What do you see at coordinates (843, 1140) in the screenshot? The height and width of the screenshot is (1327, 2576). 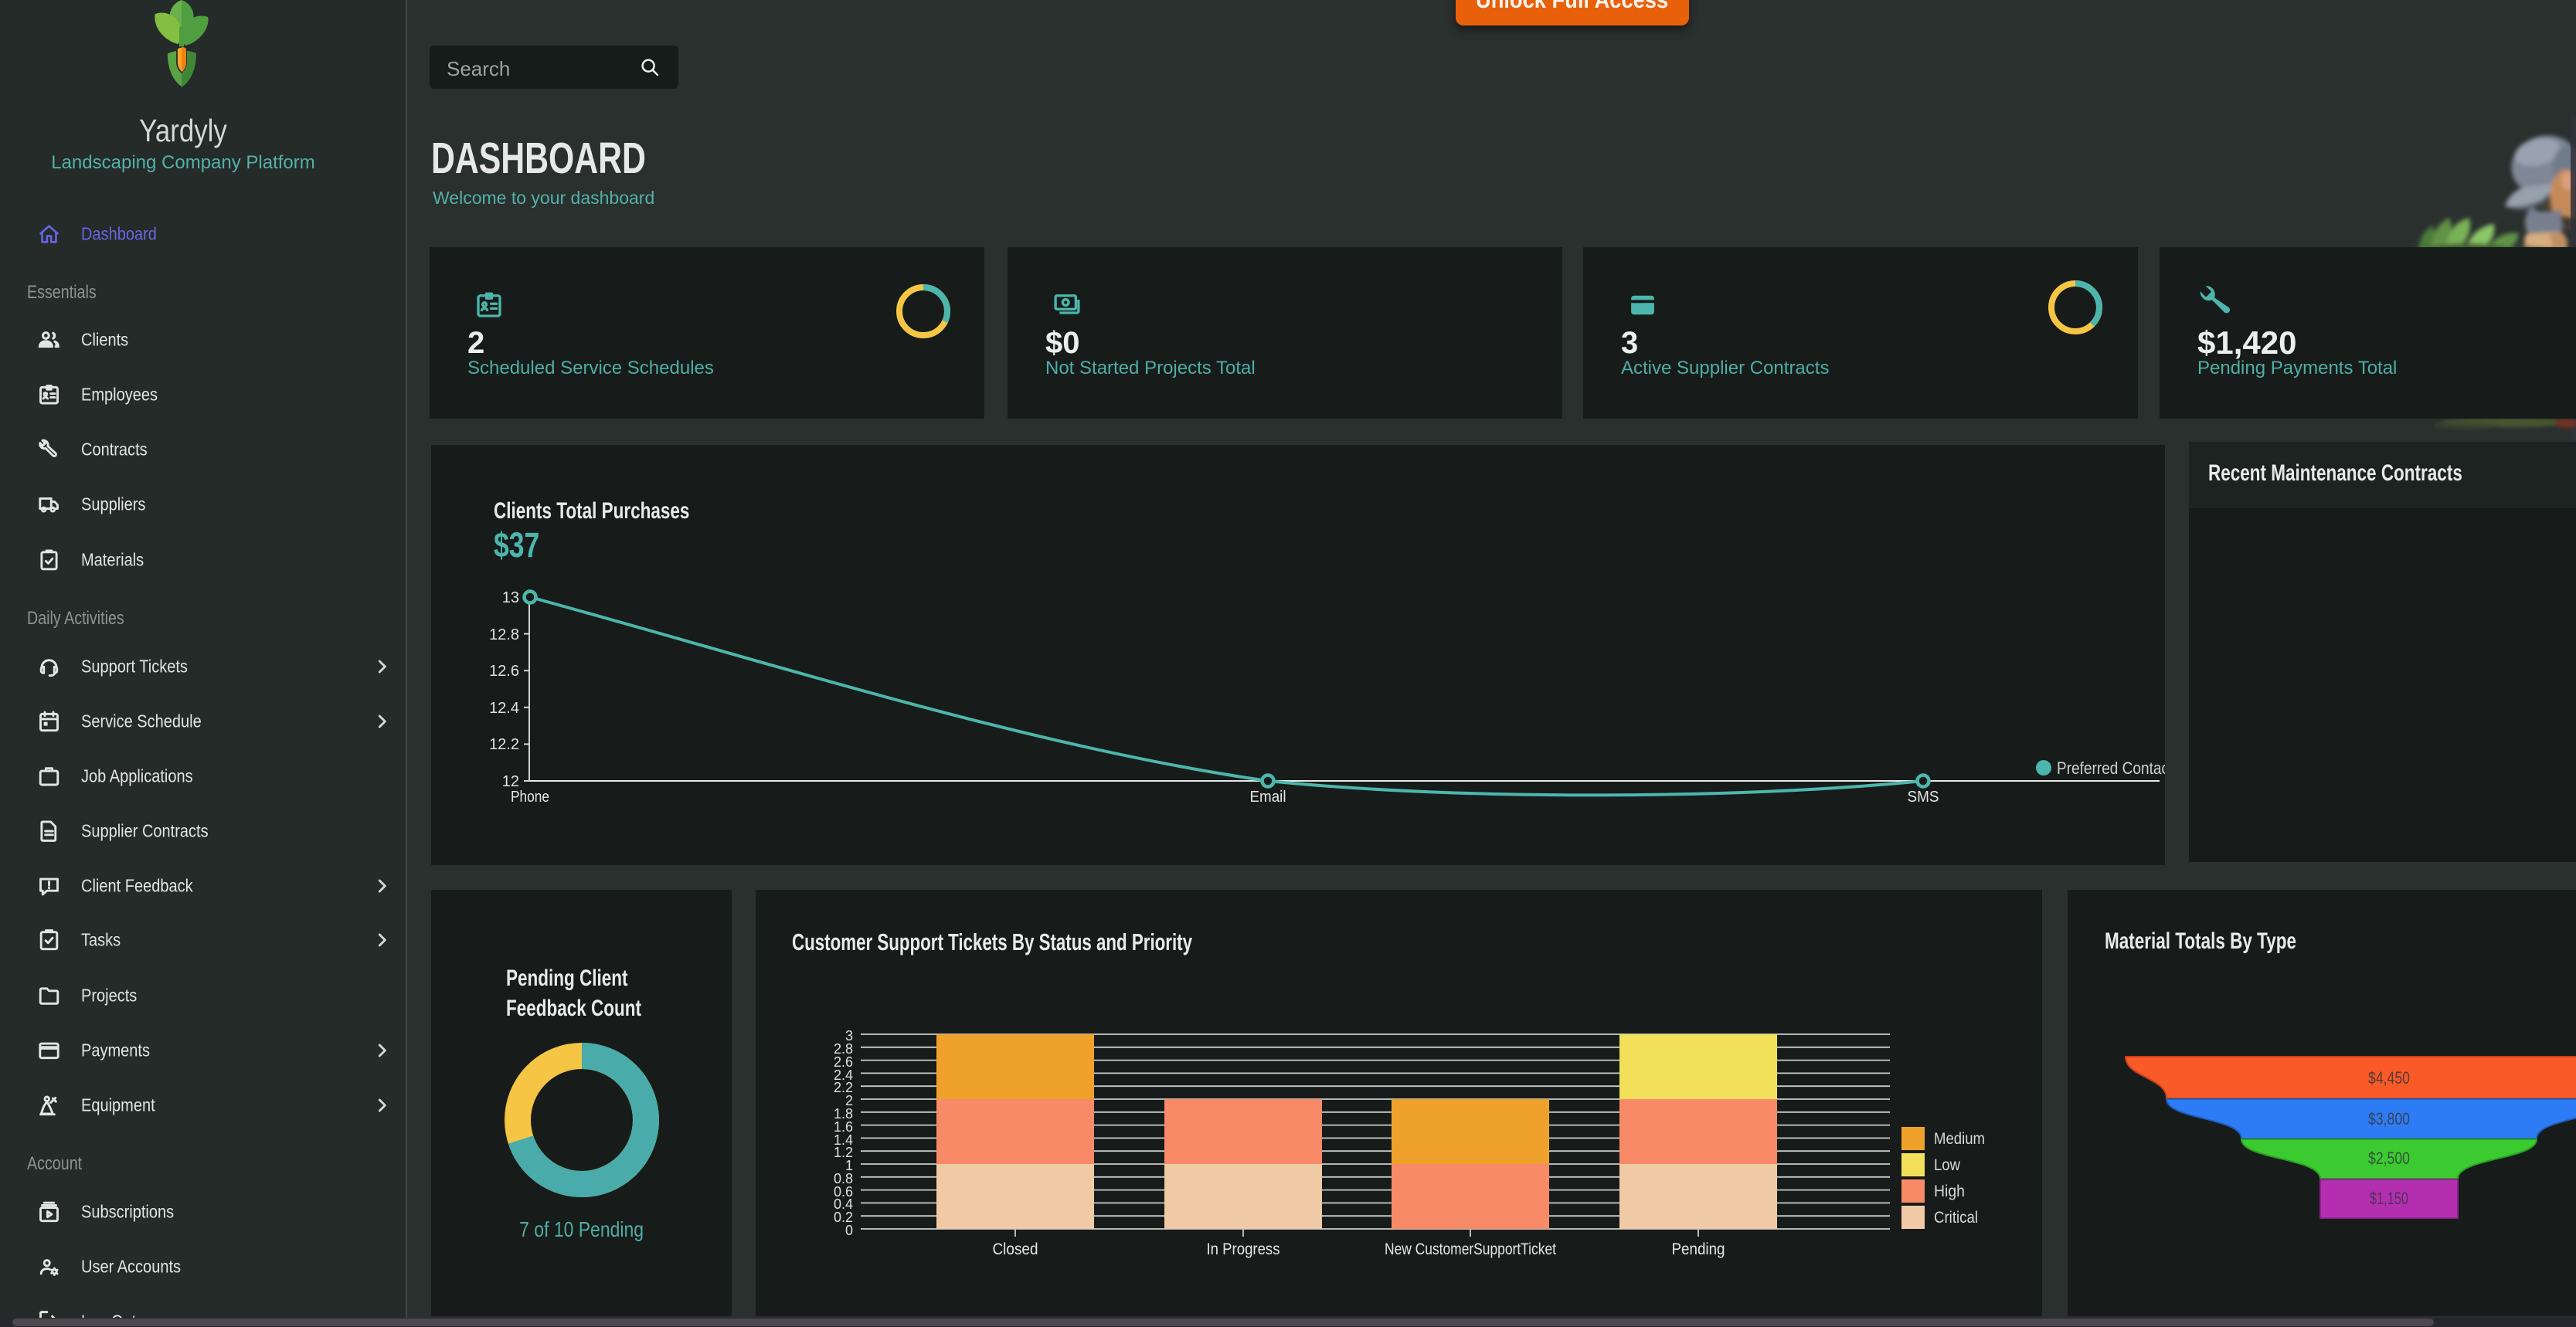 I see `svg-text: 1.4` at bounding box center [843, 1140].